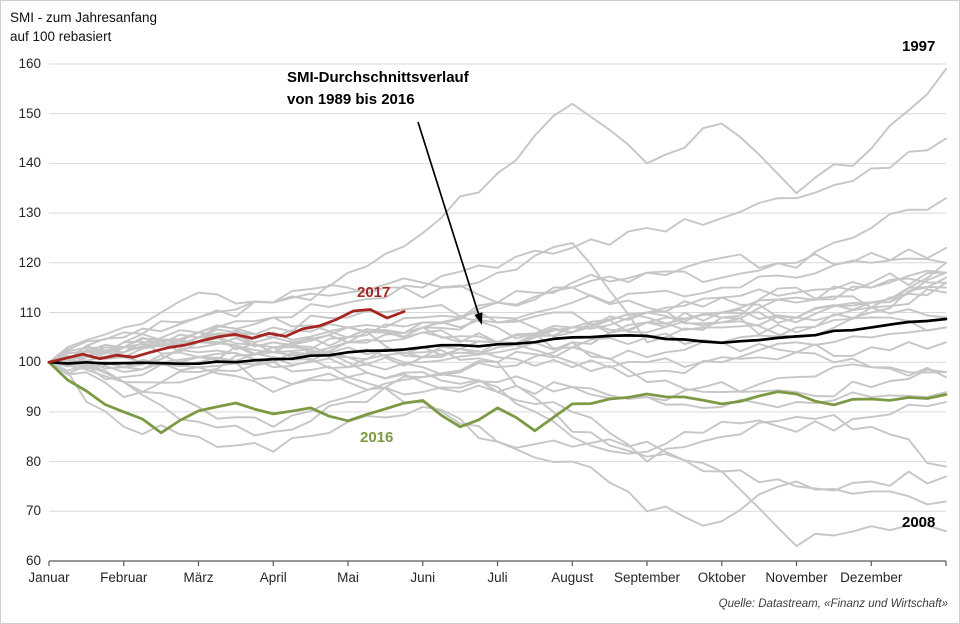 The width and height of the screenshot is (960, 624). Describe the element at coordinates (29, 113) in the screenshot. I see `y-axis-label-150: 150` at that location.